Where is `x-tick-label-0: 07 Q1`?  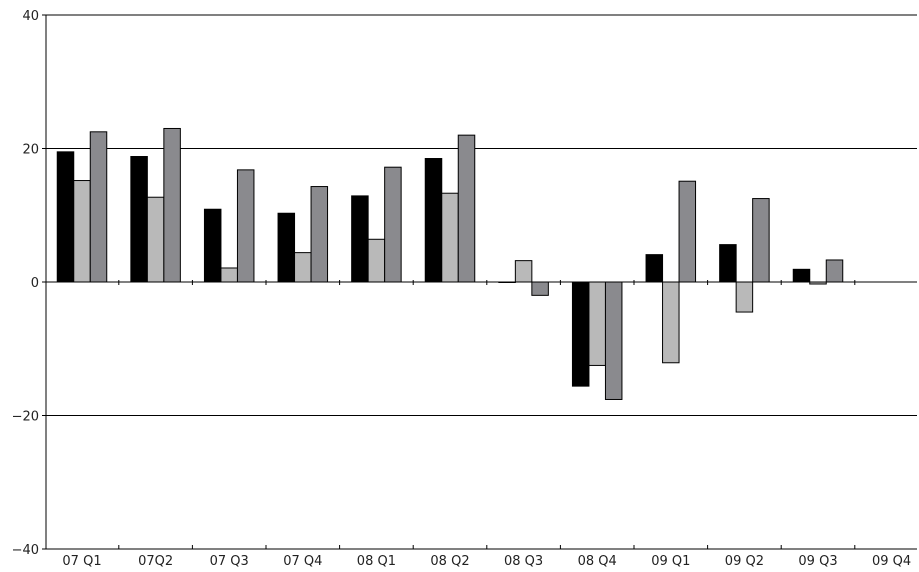
x-tick-label-0: 07 Q1 is located at coordinates (81, 561).